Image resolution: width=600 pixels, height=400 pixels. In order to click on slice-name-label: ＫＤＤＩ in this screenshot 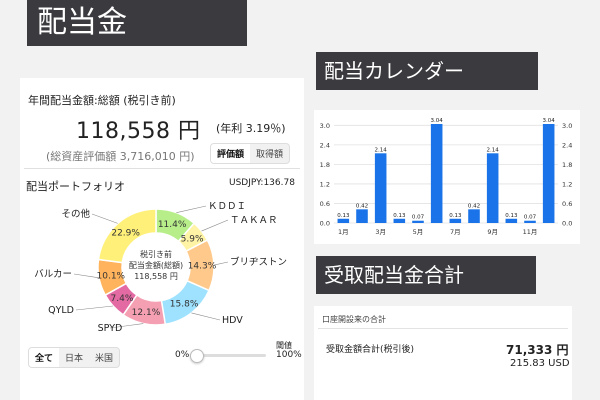, I will do `click(227, 206)`.